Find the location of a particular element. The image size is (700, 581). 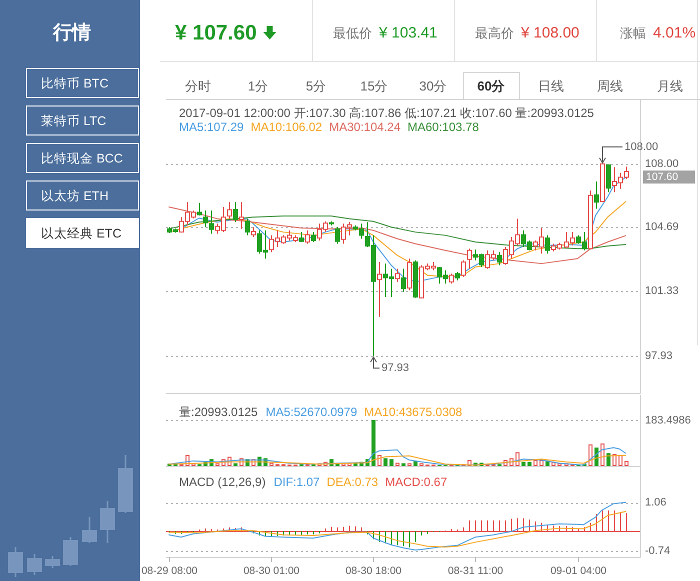

text: MA5:52670.0979 is located at coordinates (312, 412).